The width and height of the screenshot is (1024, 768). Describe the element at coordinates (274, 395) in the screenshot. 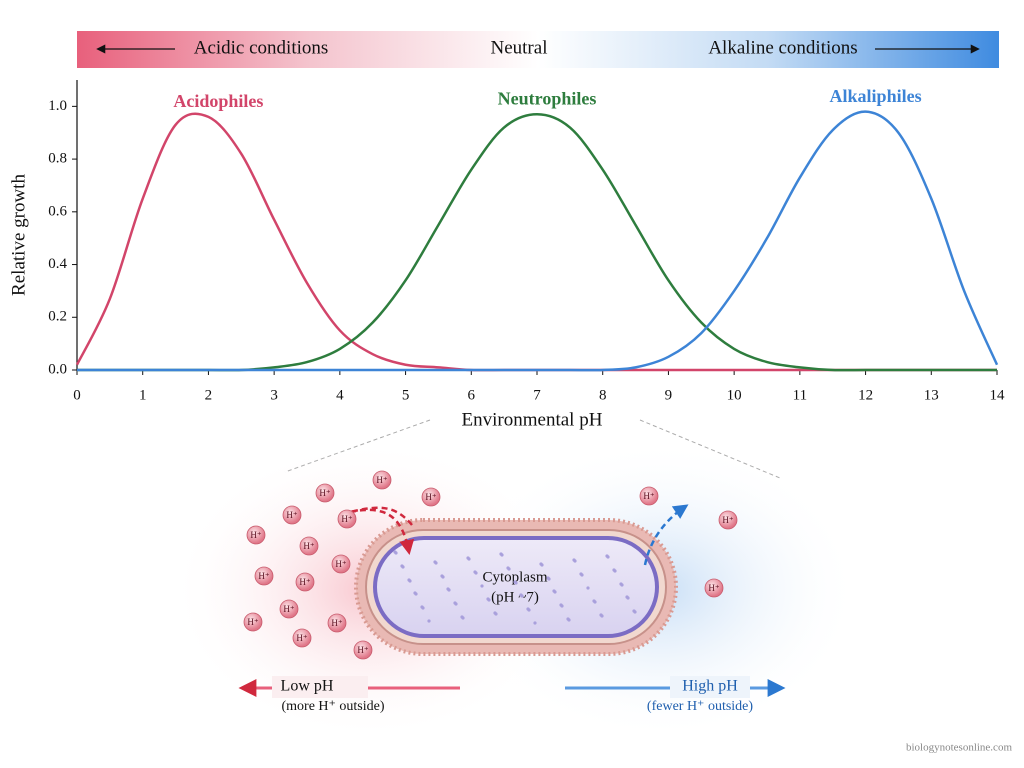

I see `x-tick-label: 3` at that location.